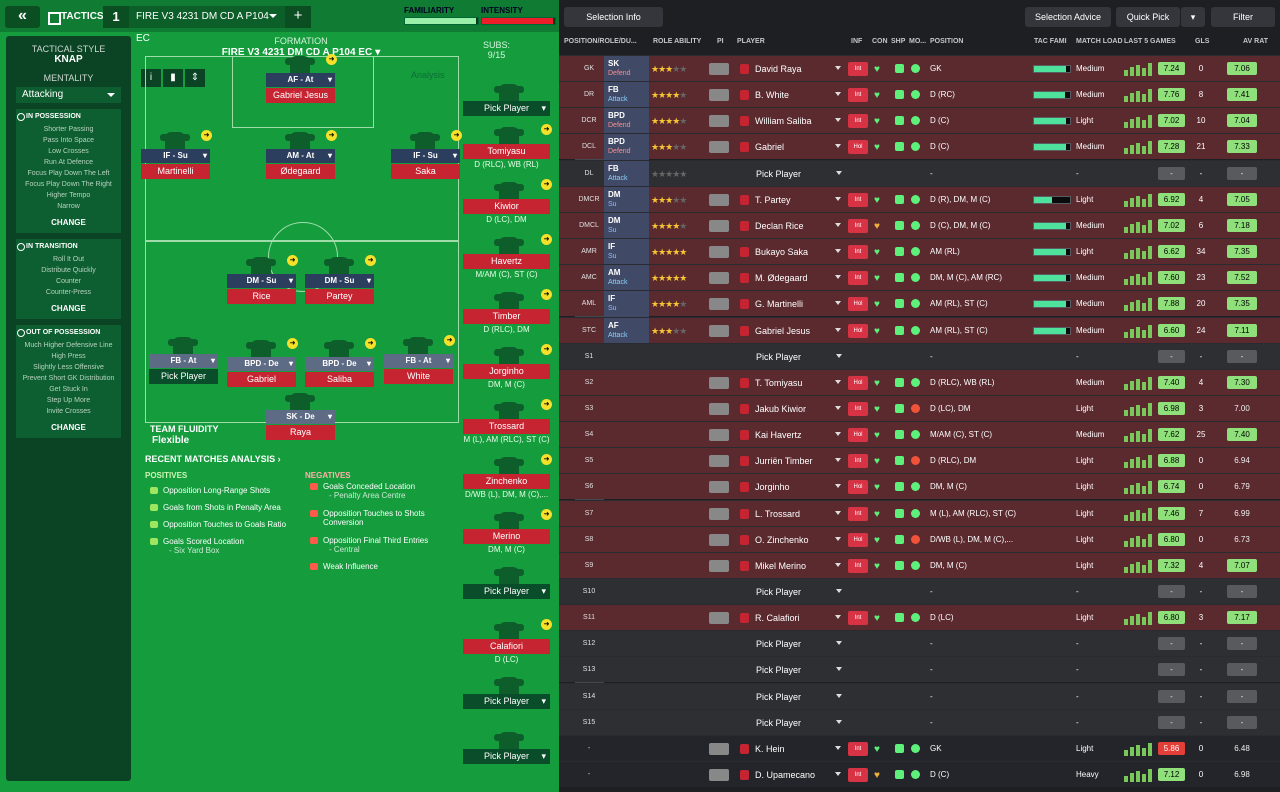  What do you see at coordinates (799, 95) in the screenshot?
I see `player-select: B. White` at bounding box center [799, 95].